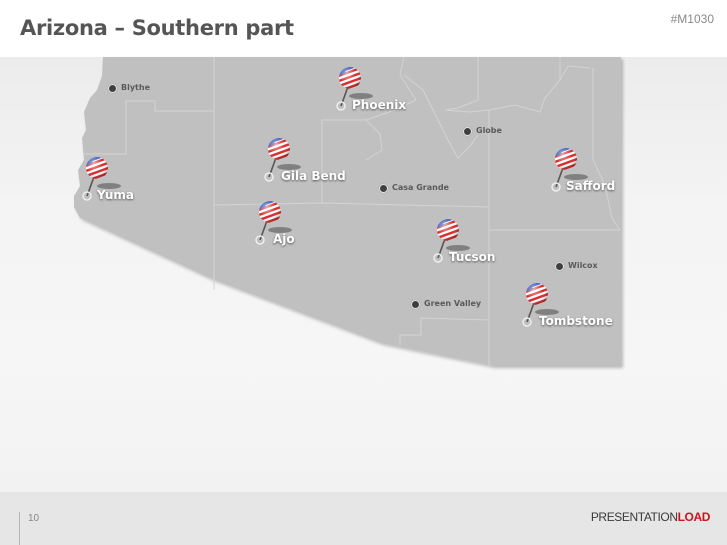  What do you see at coordinates (634, 517) in the screenshot?
I see `brand-prefix: PRESENTATION` at bounding box center [634, 517].